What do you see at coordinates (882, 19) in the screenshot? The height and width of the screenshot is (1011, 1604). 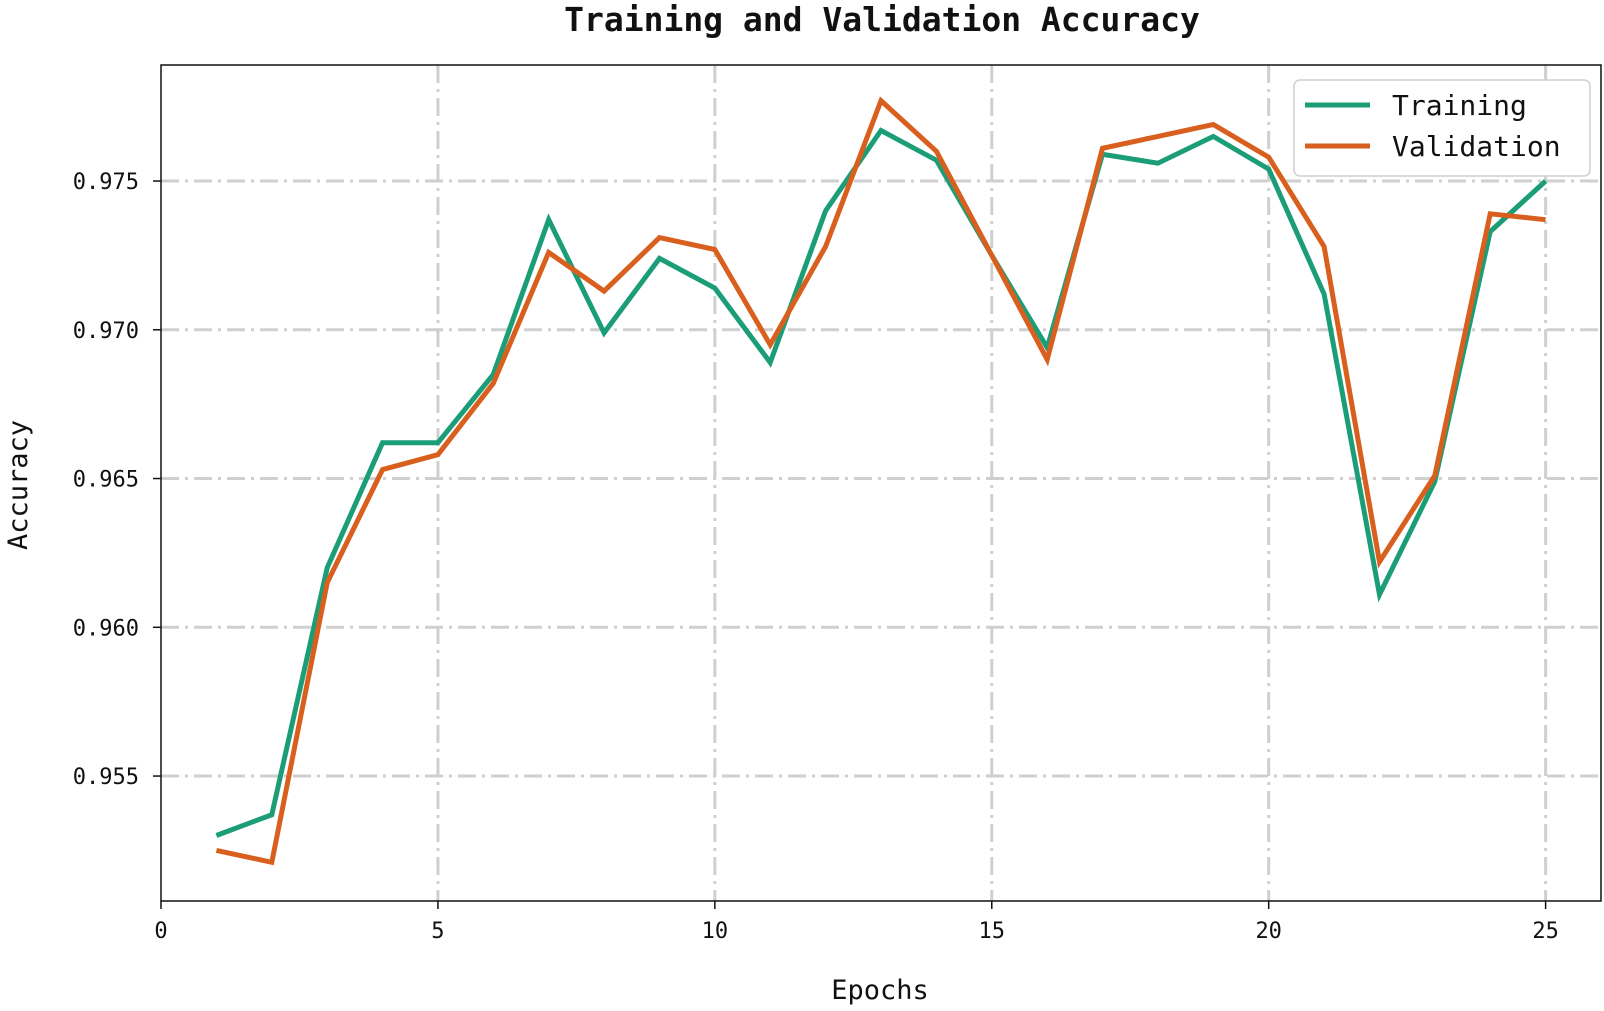 I see `chart-title: Training and Validation Accuracy` at bounding box center [882, 19].